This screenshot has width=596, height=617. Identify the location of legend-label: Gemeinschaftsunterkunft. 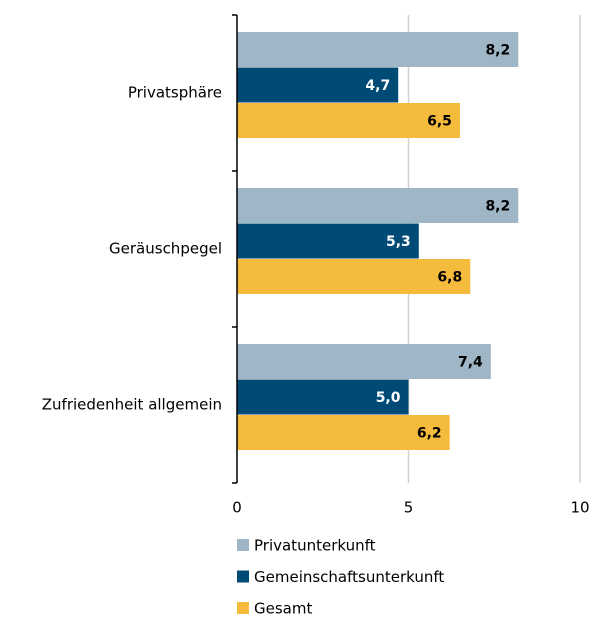
(349, 577).